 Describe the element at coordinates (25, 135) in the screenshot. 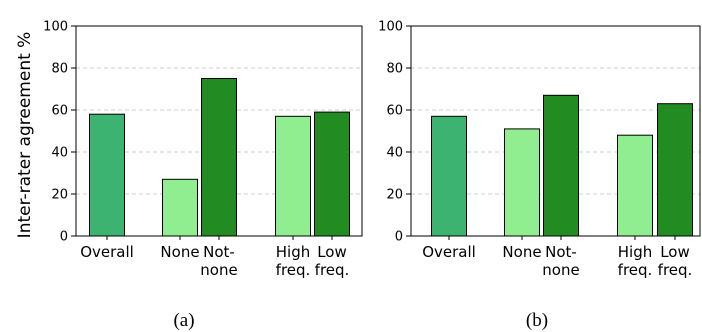

I see `y-axis-label: Inter-rater agreement %` at that location.